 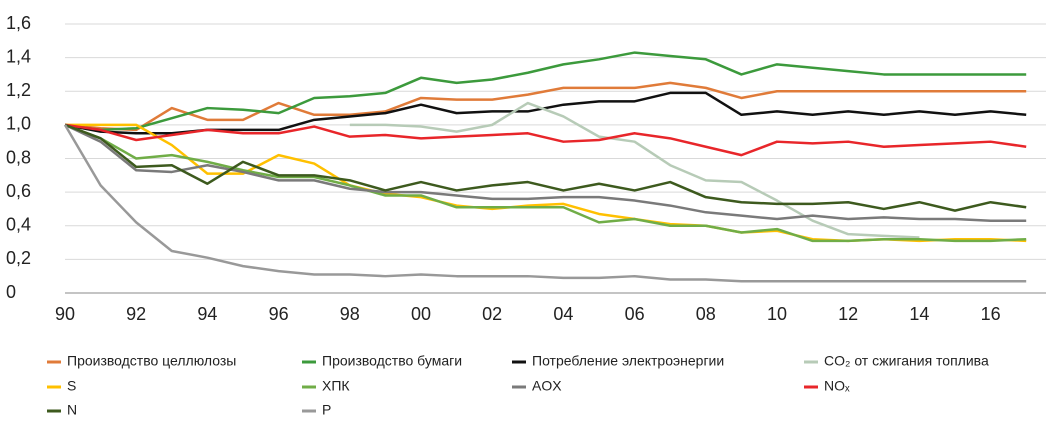 What do you see at coordinates (777, 314) in the screenshot?
I see `x-tick-label: 10` at bounding box center [777, 314].